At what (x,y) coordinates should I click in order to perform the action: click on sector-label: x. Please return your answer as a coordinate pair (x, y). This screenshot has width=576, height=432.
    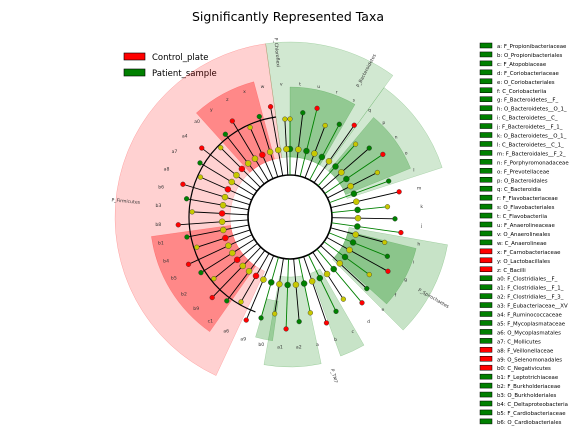
    Looking at the image, I should click on (244, 92).